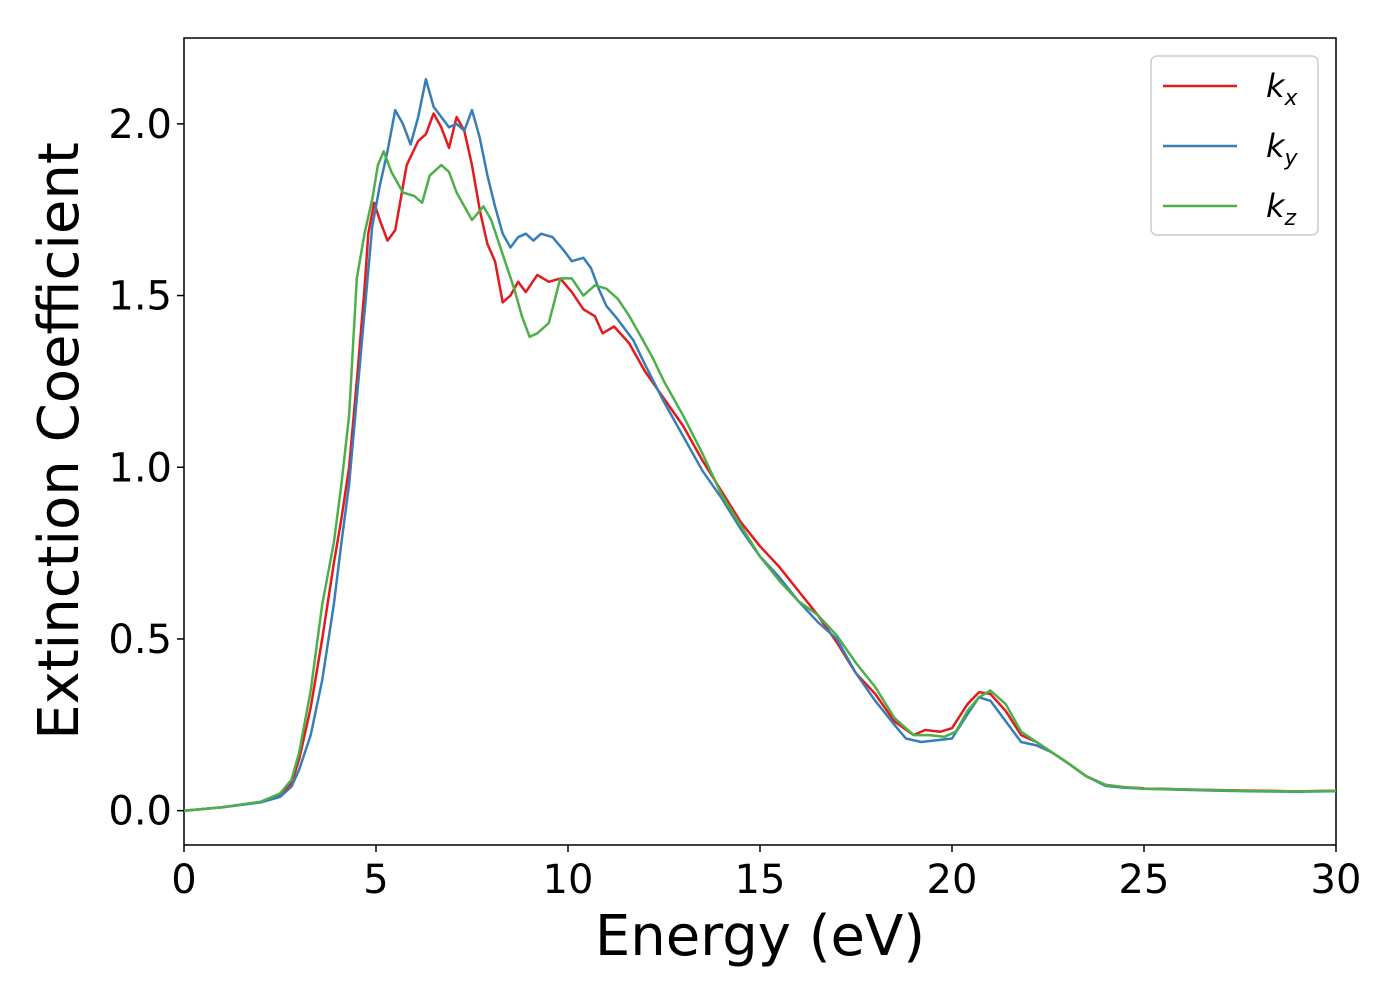  Describe the element at coordinates (1336, 880) in the screenshot. I see `x-tick-label: 30` at that location.